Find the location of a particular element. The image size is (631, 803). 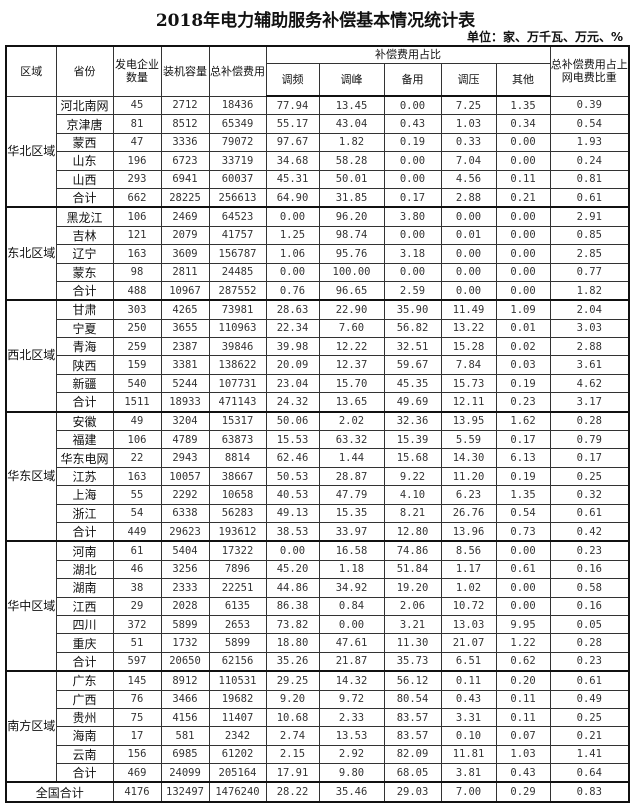

value-cell: 17 is located at coordinates (137, 736).